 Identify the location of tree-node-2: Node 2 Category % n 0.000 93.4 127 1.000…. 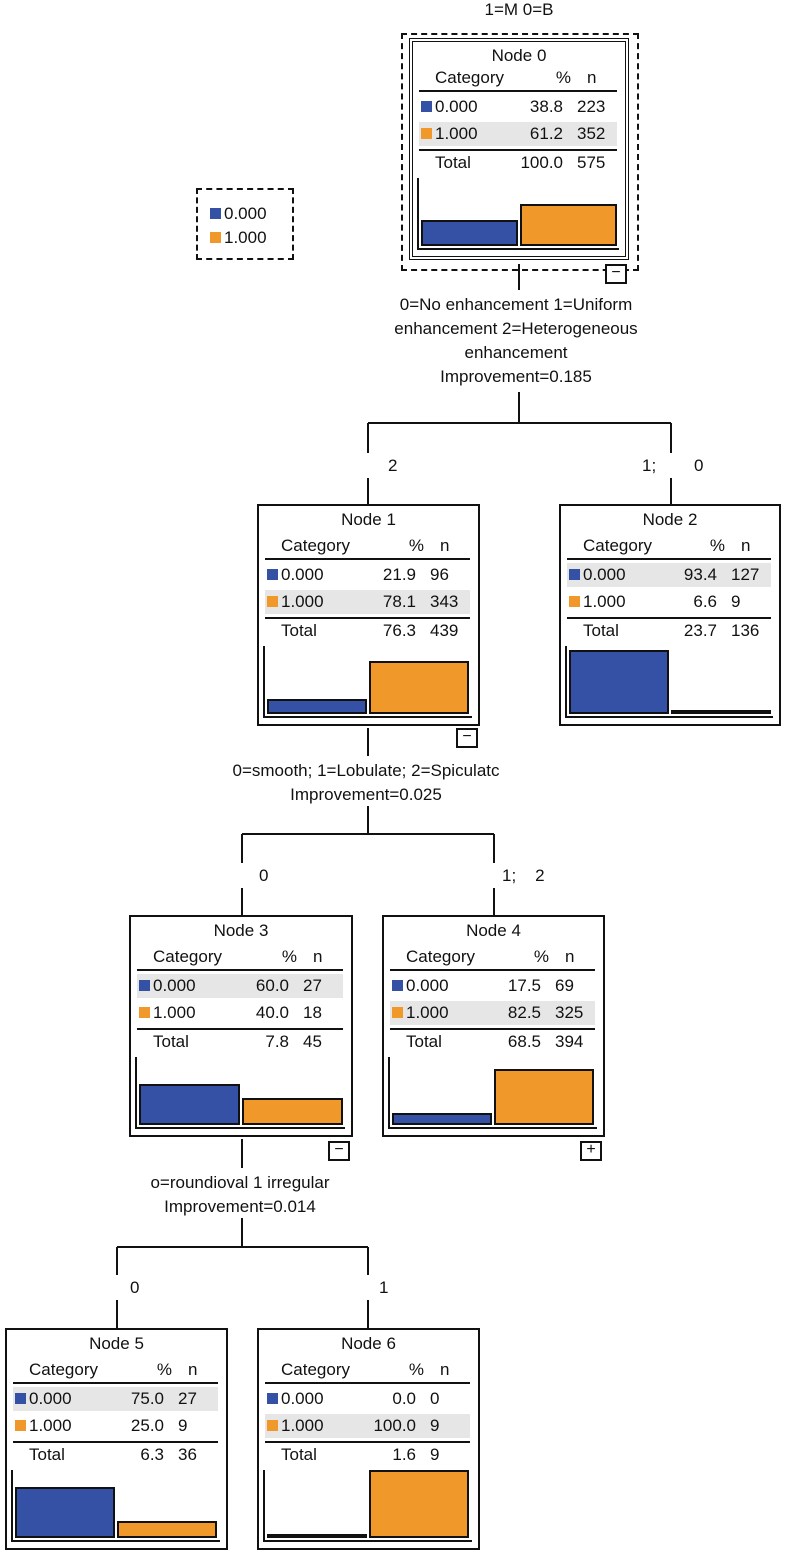
(670, 615).